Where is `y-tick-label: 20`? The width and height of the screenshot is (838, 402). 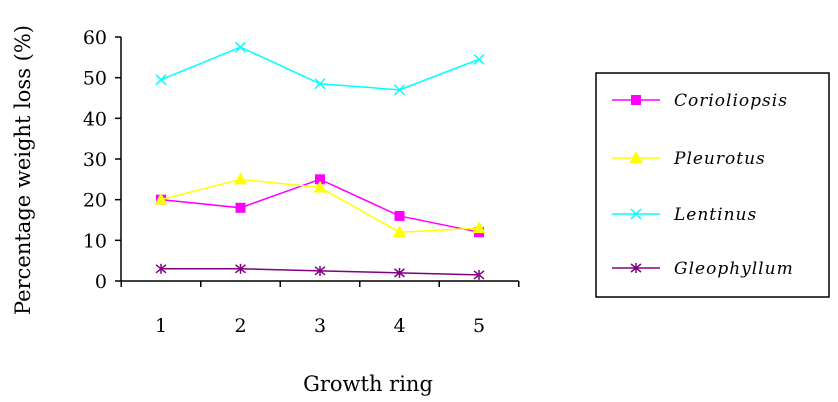 y-tick-label: 20 is located at coordinates (95, 201).